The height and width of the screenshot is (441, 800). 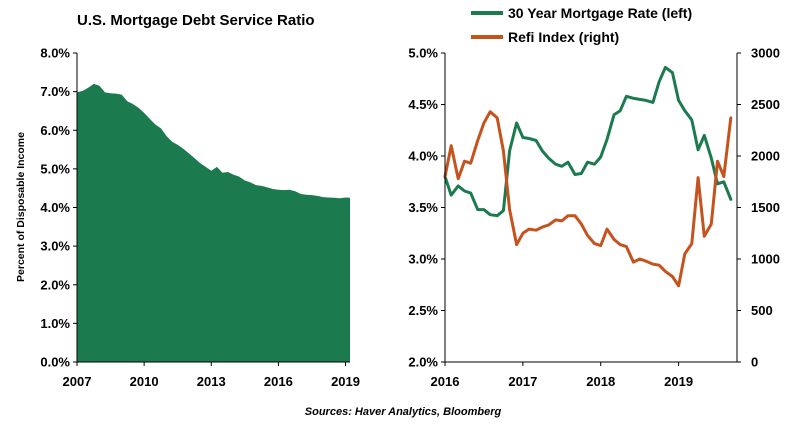 What do you see at coordinates (55, 323) in the screenshot?
I see `left-y-tick-label: 1.0%` at bounding box center [55, 323].